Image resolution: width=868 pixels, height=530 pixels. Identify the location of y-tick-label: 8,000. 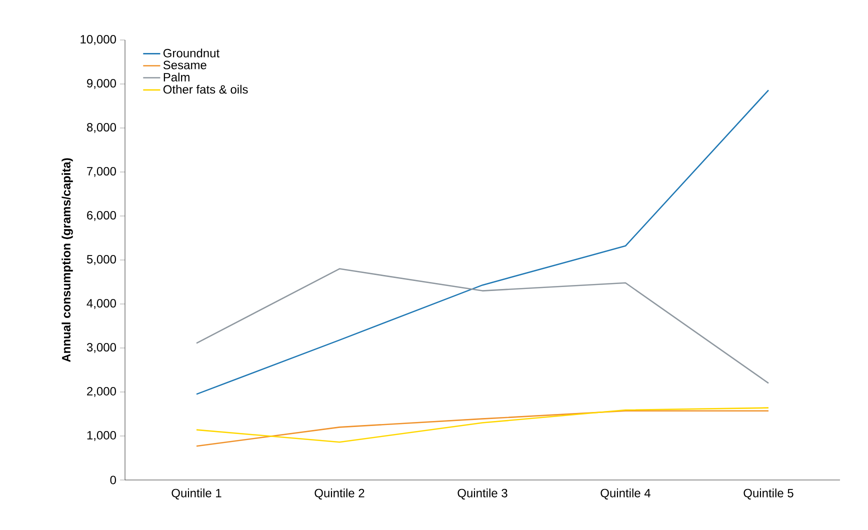
(101, 128).